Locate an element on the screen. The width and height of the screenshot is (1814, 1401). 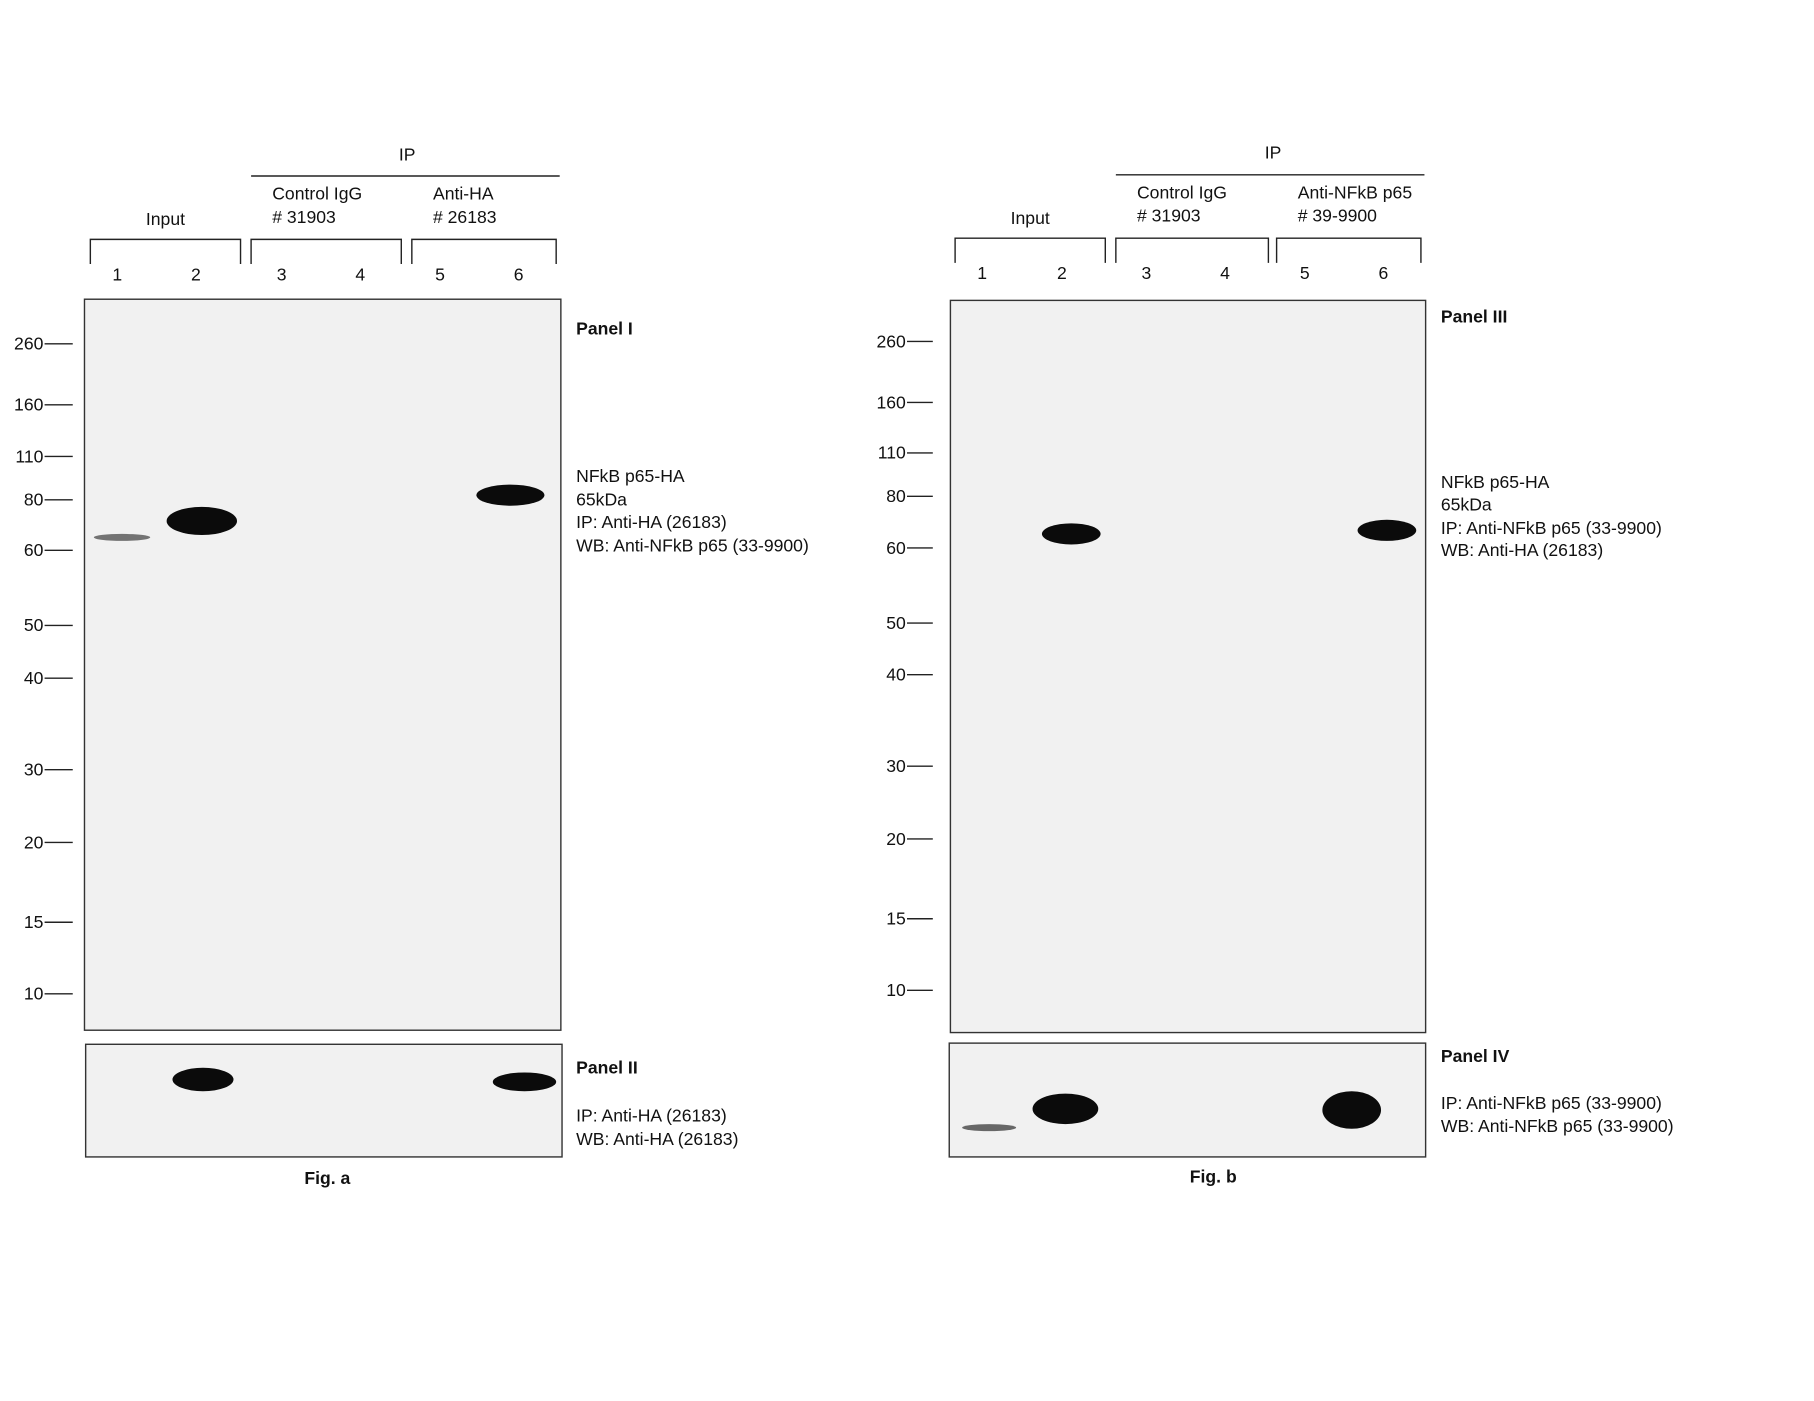
panel-name: Panel II is located at coordinates (607, 1068).